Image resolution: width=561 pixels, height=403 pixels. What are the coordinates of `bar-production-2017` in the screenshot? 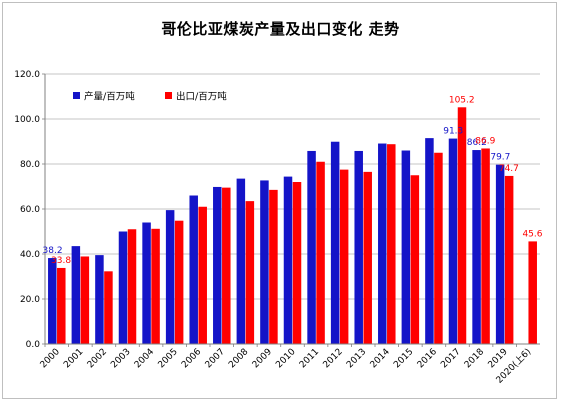 It's located at (453, 241).